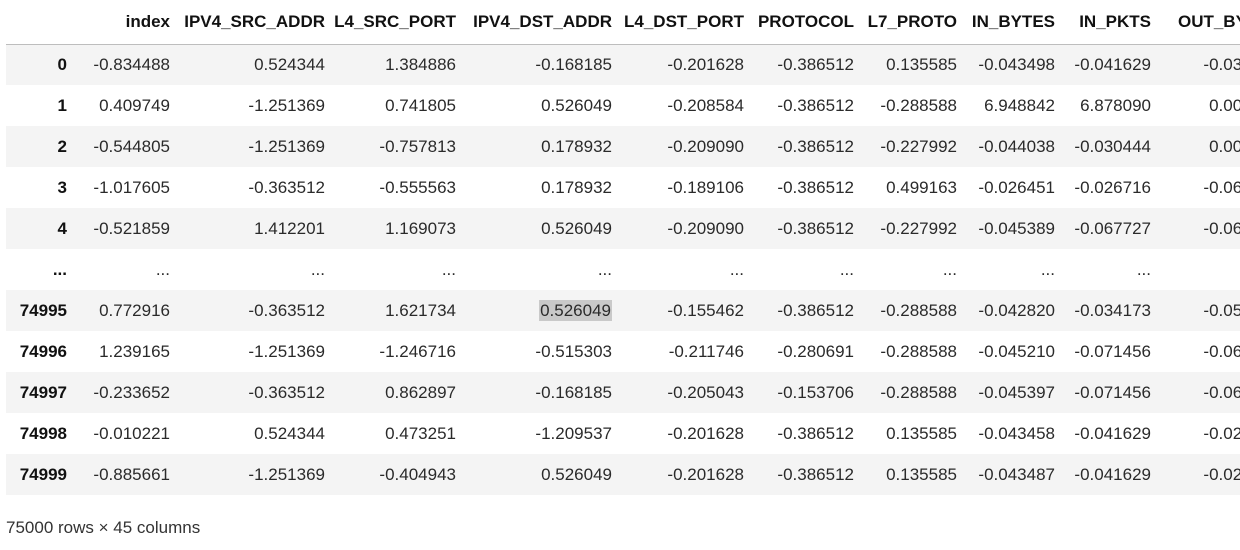 This screenshot has width=1240, height=550. Describe the element at coordinates (396, 64) in the screenshot. I see `table-cell: 1.384886` at that location.